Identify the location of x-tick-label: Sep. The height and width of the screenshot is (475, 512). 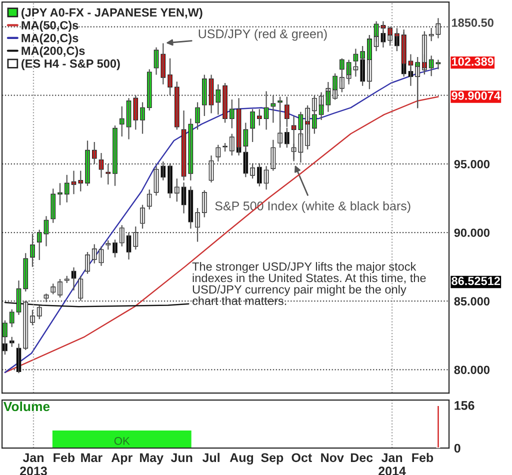
(272, 459).